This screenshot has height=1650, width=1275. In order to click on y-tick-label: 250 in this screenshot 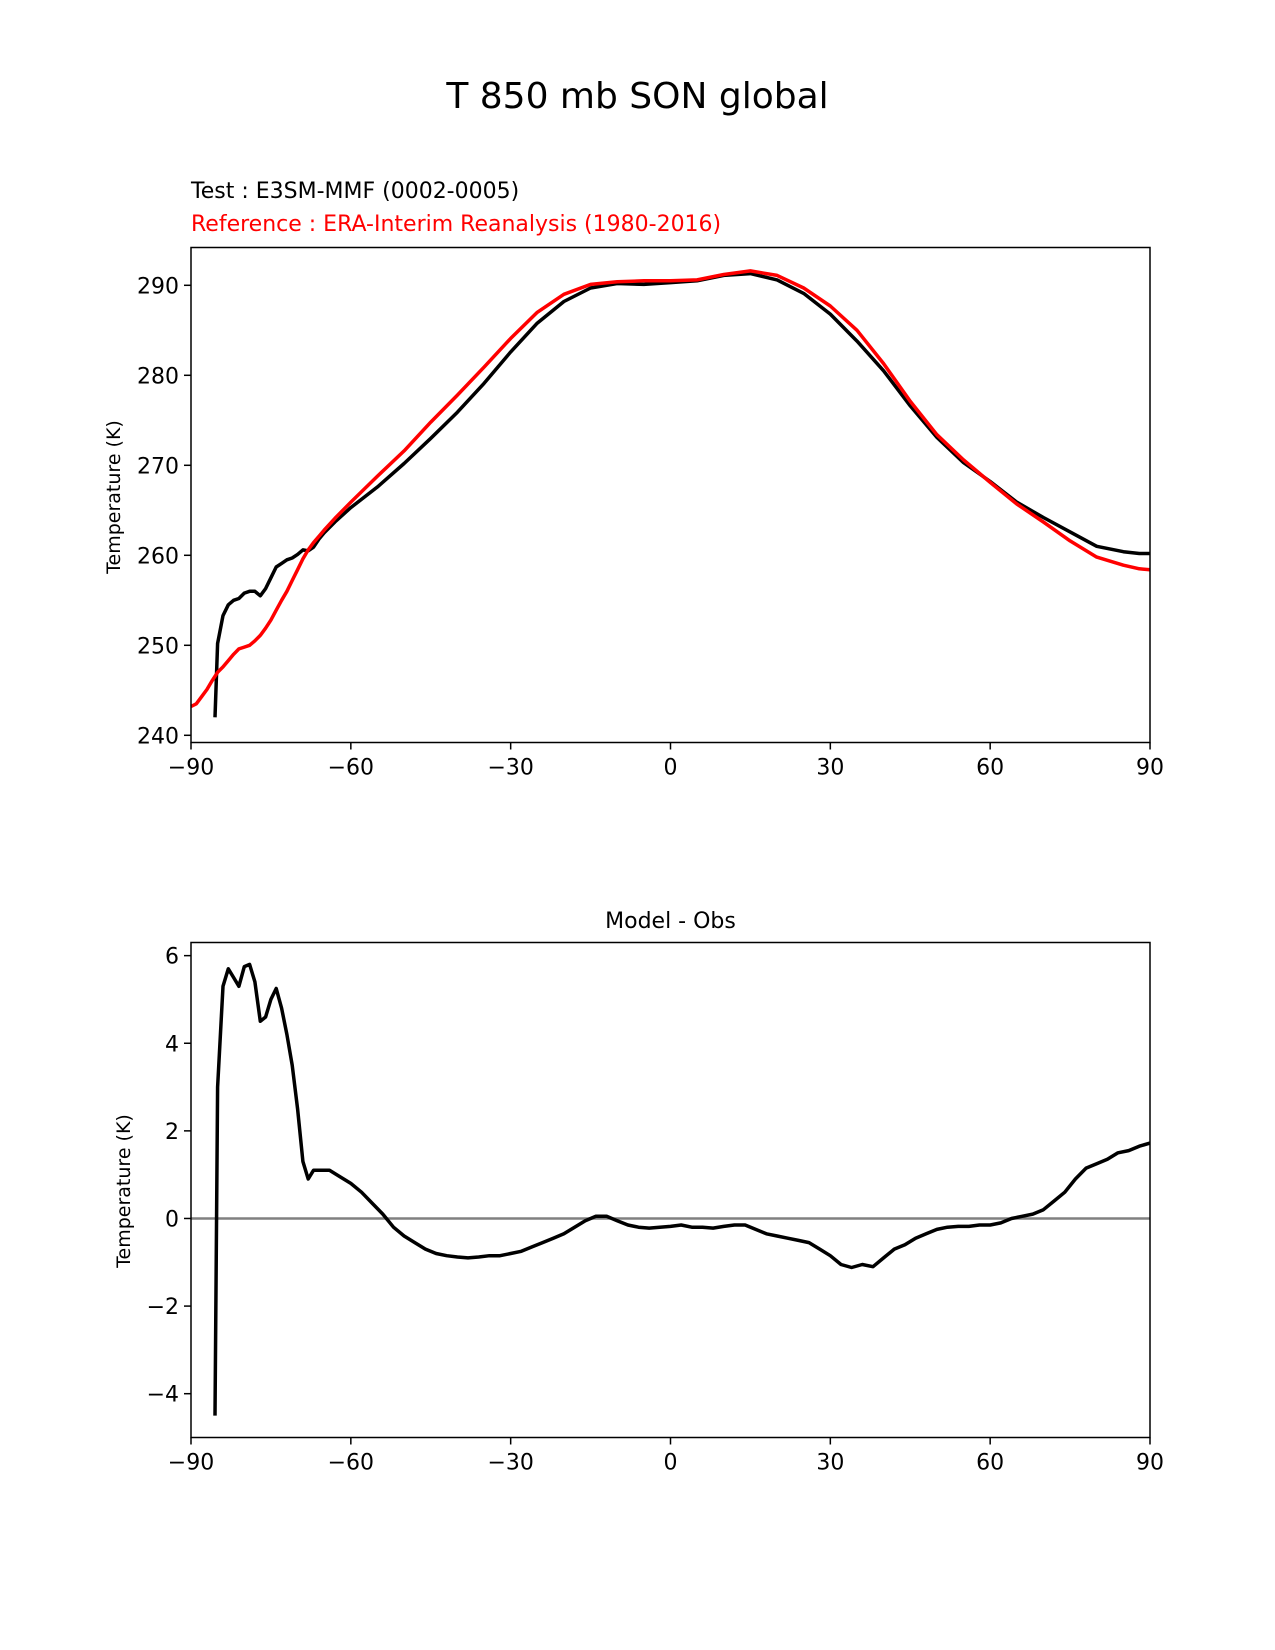, I will do `click(158, 646)`.